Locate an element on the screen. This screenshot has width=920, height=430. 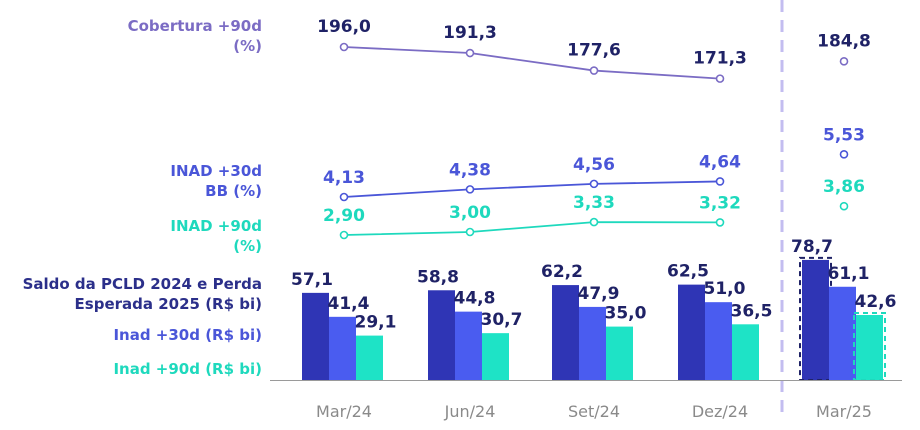
row-label-inad90: (%) is located at coordinates (247, 246).